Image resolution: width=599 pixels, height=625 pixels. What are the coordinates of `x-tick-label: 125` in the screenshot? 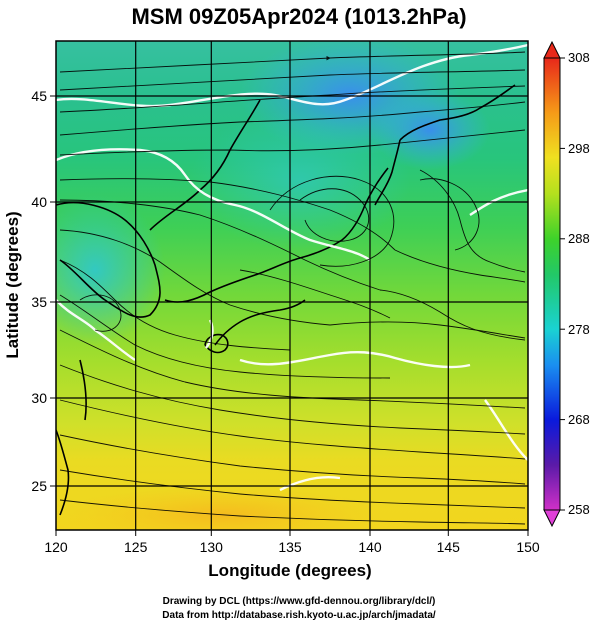 It's located at (136, 547).